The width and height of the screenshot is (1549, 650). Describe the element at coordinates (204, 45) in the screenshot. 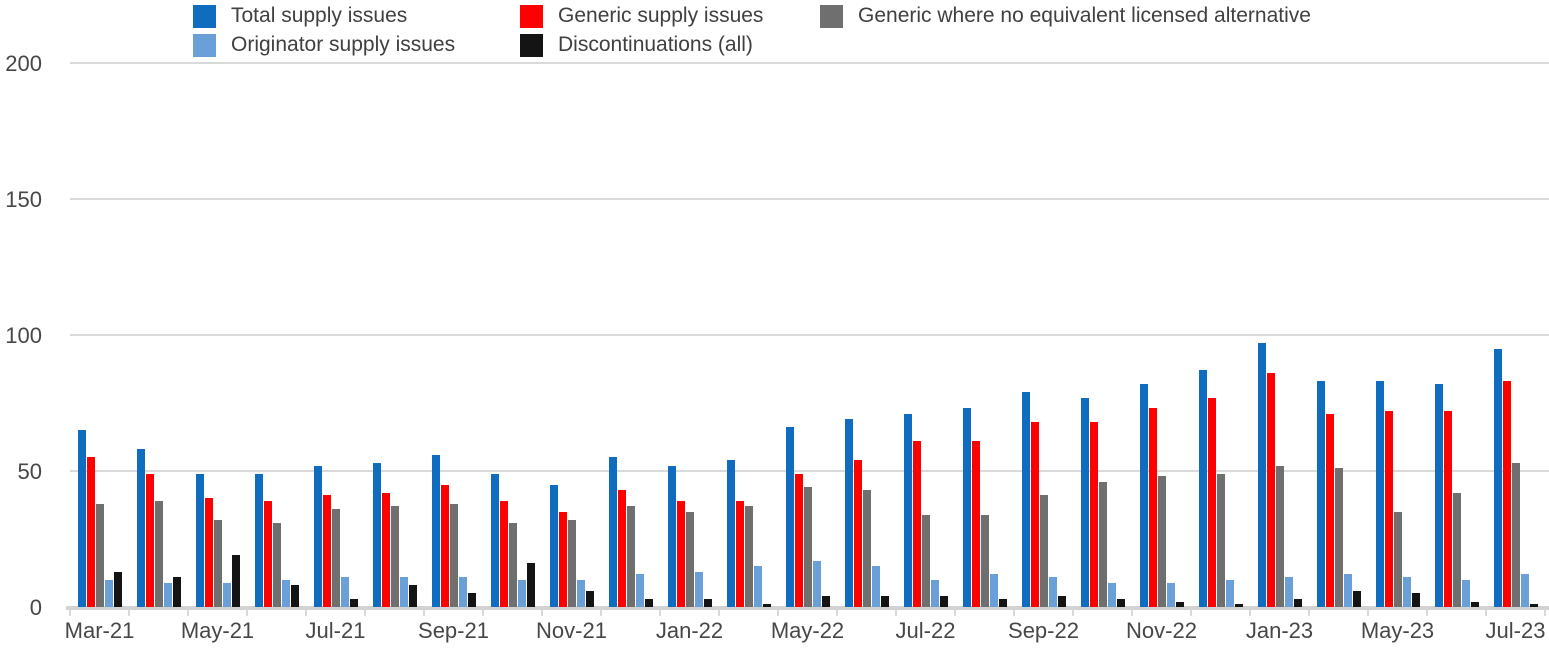

I see `legend-swatch-originator-supply-issues` at that location.